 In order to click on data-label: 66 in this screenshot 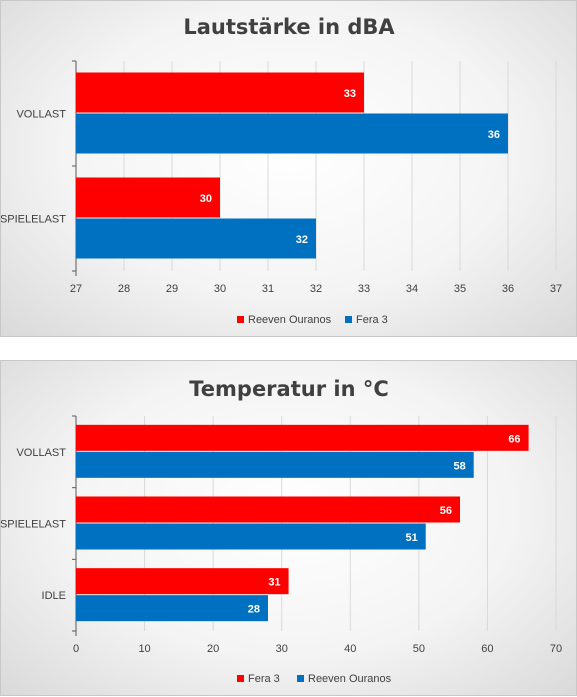, I will do `click(514, 439)`.